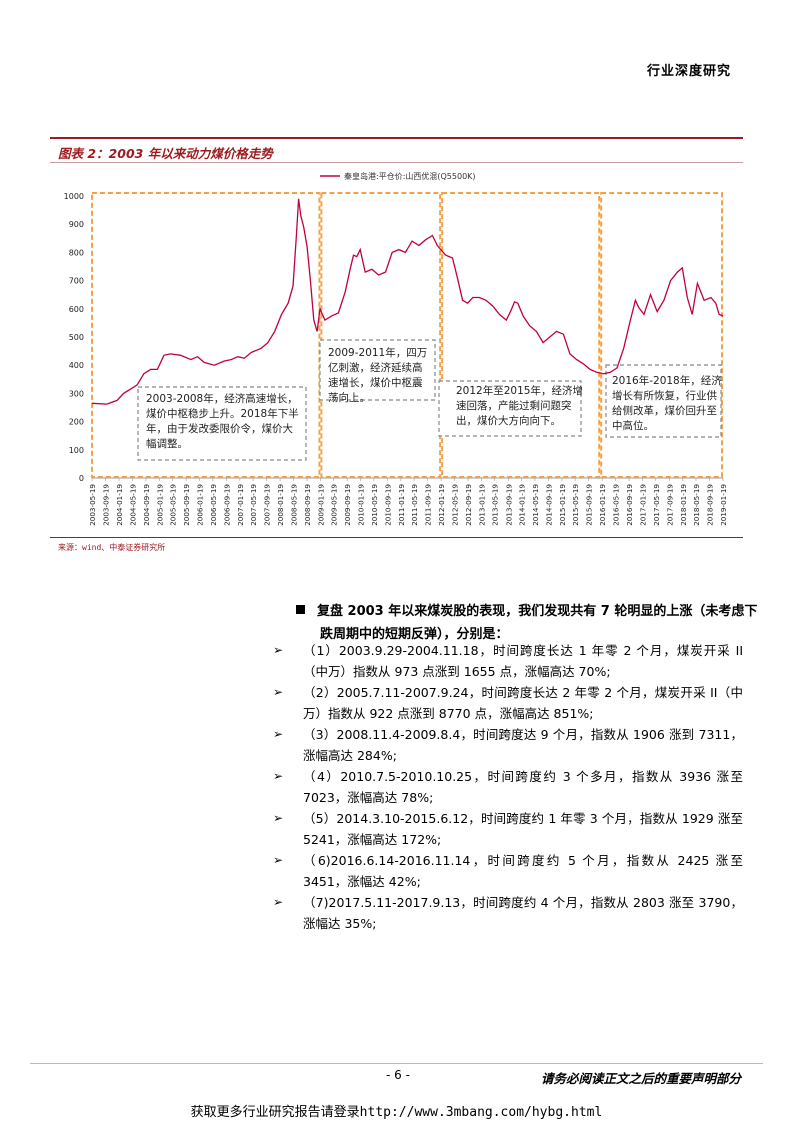 This screenshot has height=1122, width=793. Describe the element at coordinates (495, 505) in the screenshot. I see `x-tick-label: 2013-05-19` at that location.